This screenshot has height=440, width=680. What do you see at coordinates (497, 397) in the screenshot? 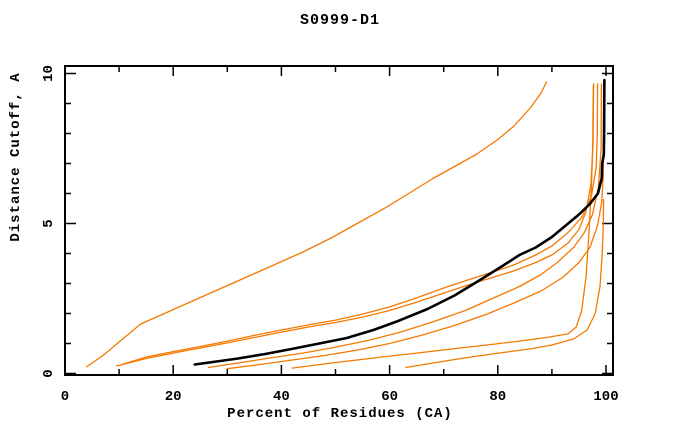
I see `x-tick-label: 80` at bounding box center [497, 397].